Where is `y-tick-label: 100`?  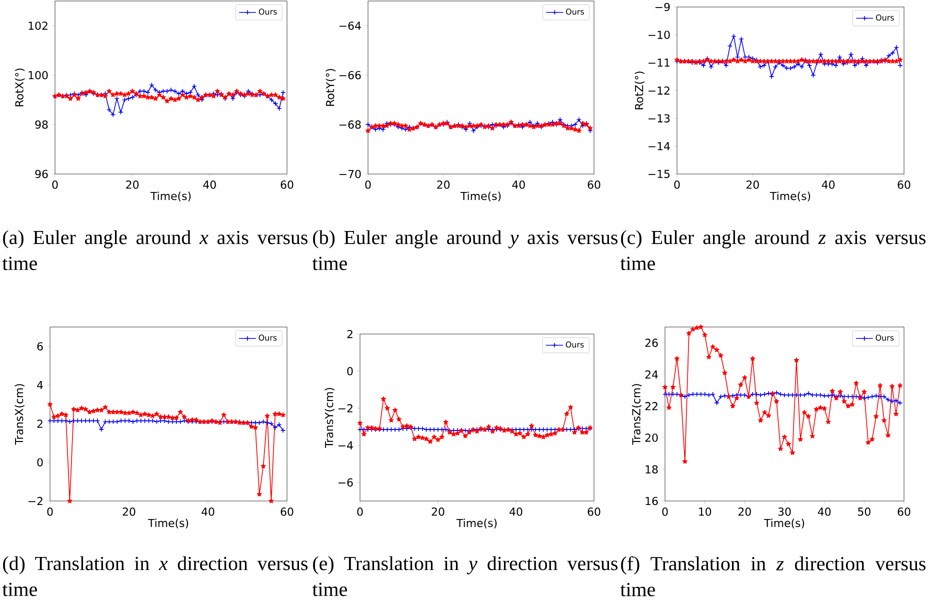
y-tick-label: 100 is located at coordinates (38, 75).